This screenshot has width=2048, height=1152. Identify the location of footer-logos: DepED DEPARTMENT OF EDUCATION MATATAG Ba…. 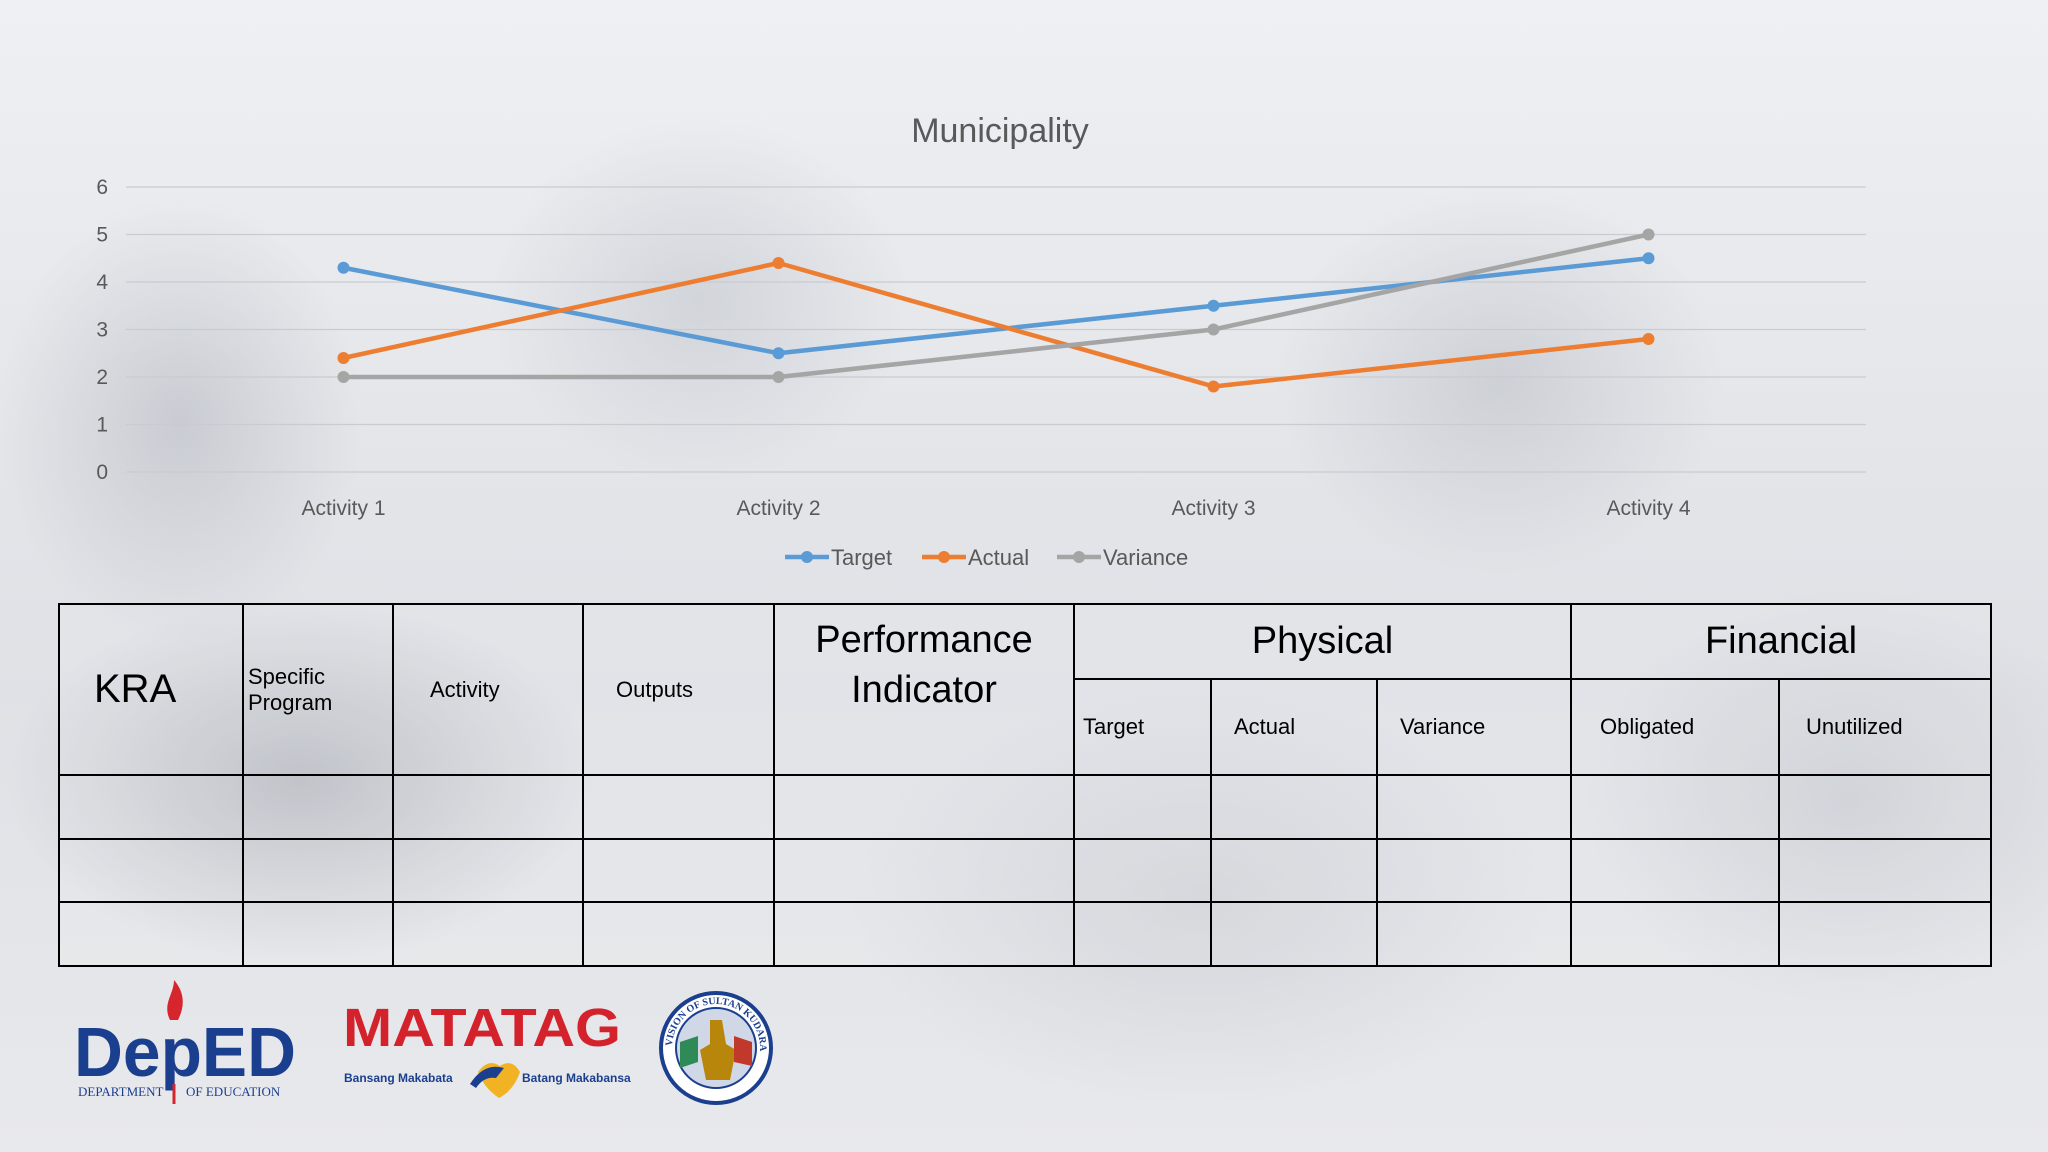
(421, 1042).